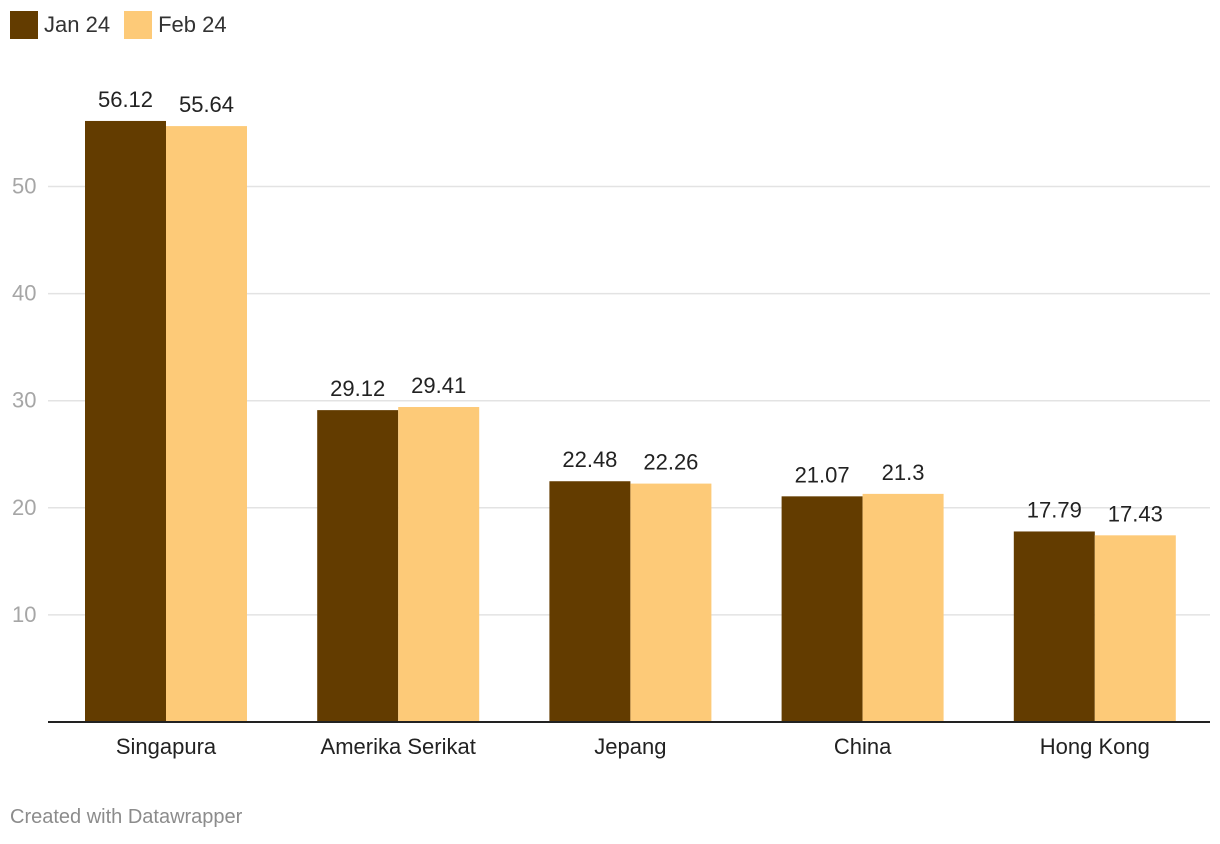  What do you see at coordinates (166, 746) in the screenshot?
I see `x-tick-label: Singapura` at bounding box center [166, 746].